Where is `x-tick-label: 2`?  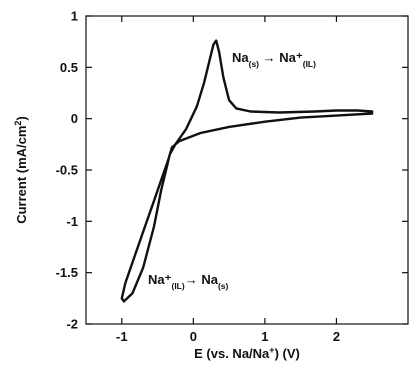
x-tick-label: 2 is located at coordinates (336, 336).